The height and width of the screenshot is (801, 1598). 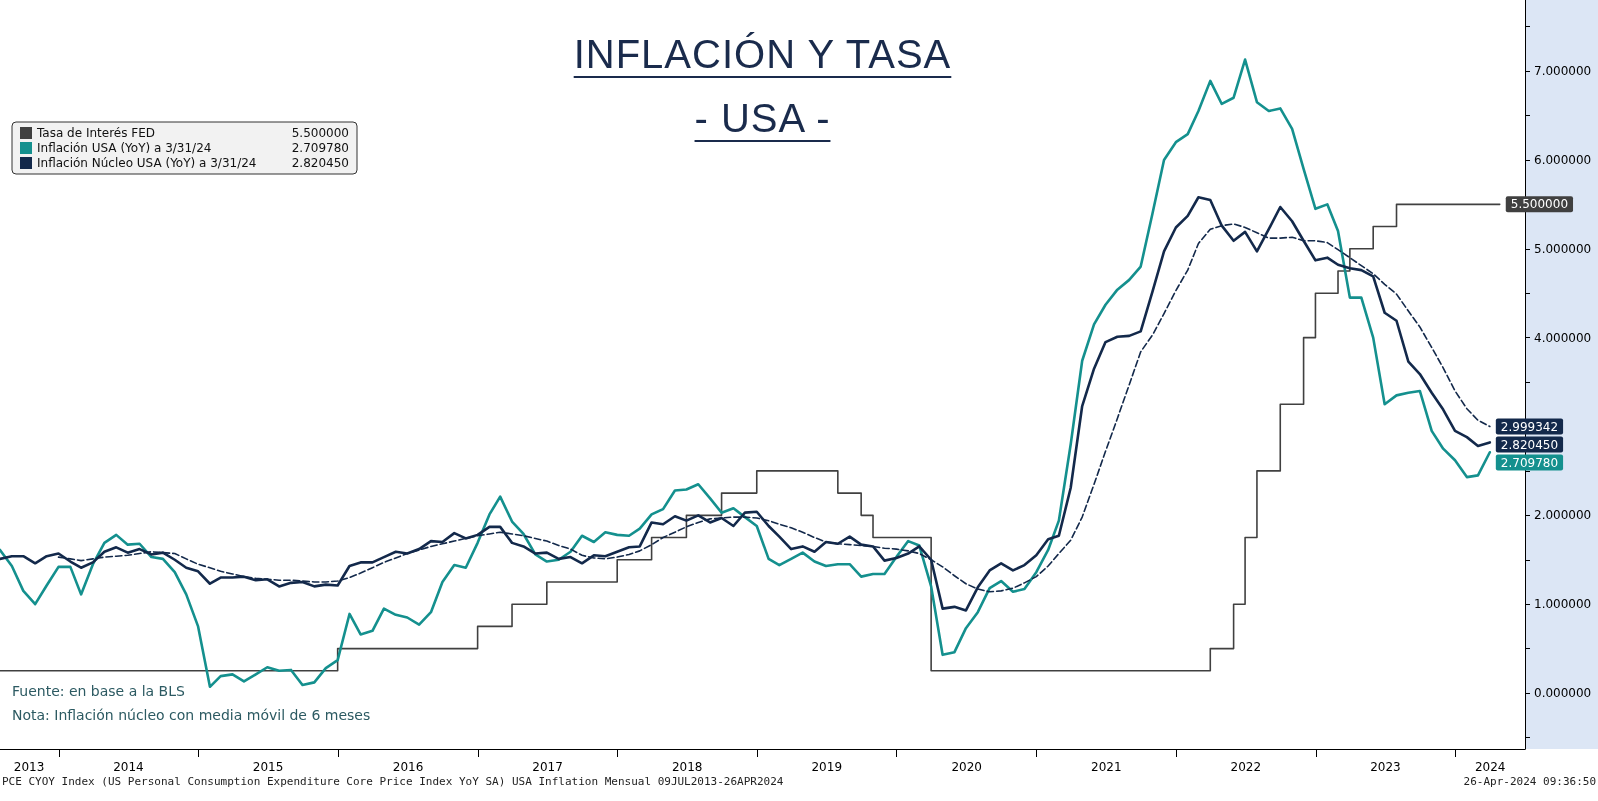 I want to click on y-tick-label: 7.000000, so click(x=1563, y=71).